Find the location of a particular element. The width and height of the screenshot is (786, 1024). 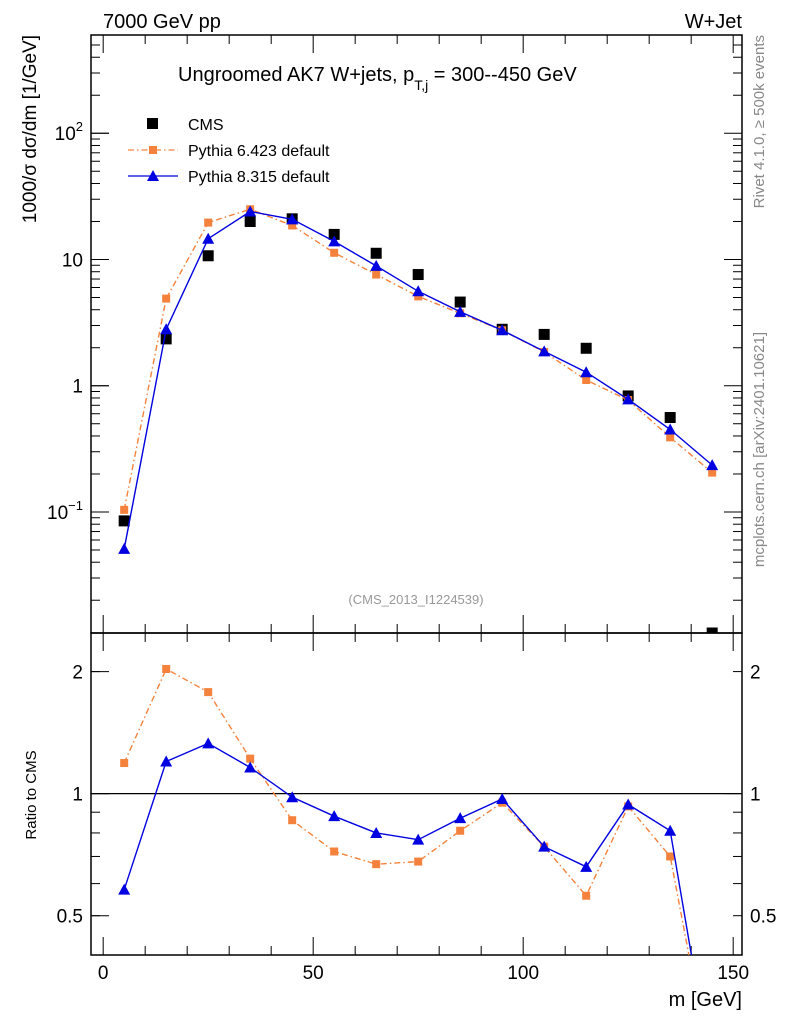

legend-p8-label: Pythia 8.315 default is located at coordinates (259, 177).